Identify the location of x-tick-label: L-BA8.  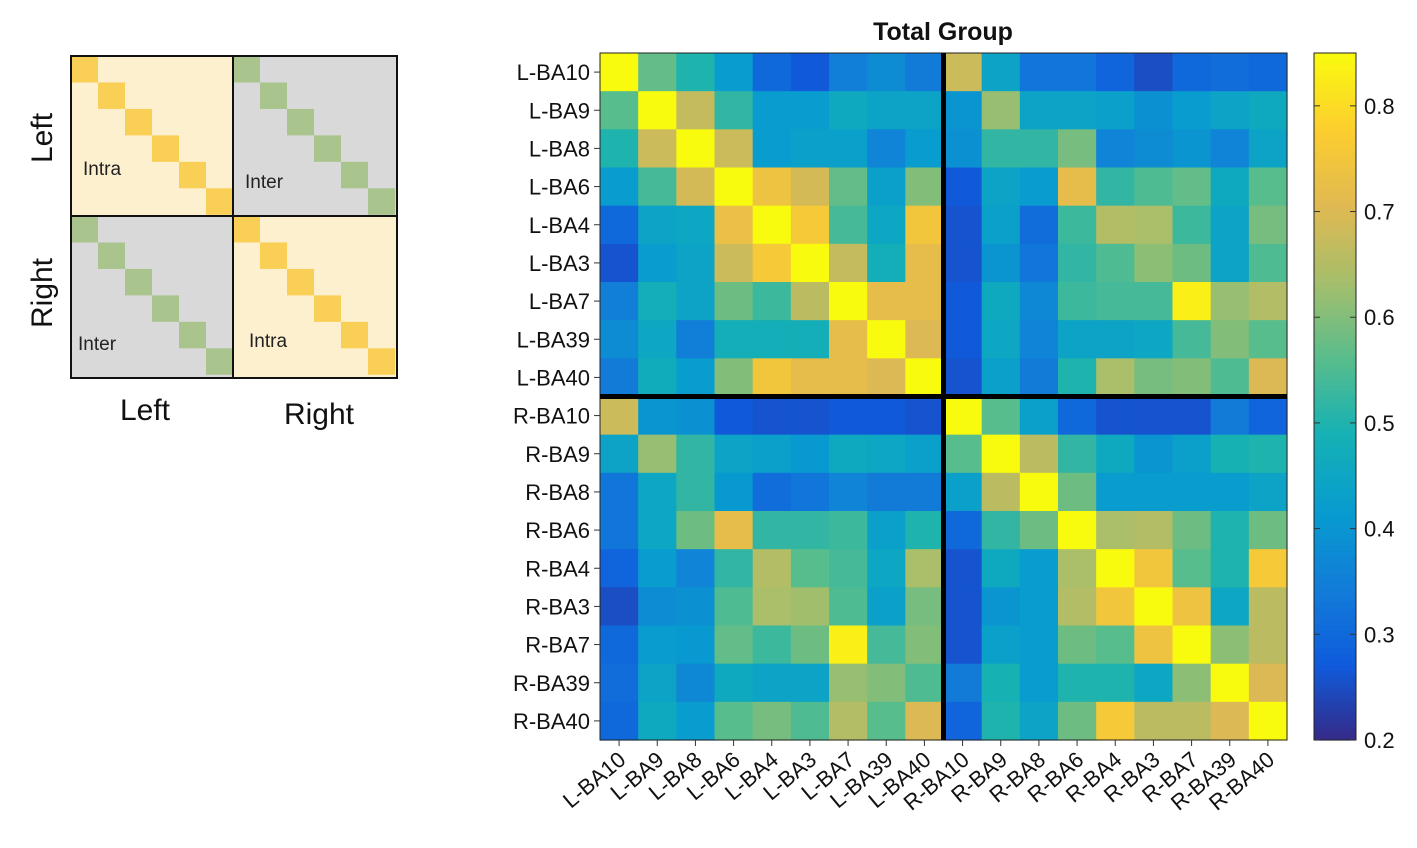
(675, 776).